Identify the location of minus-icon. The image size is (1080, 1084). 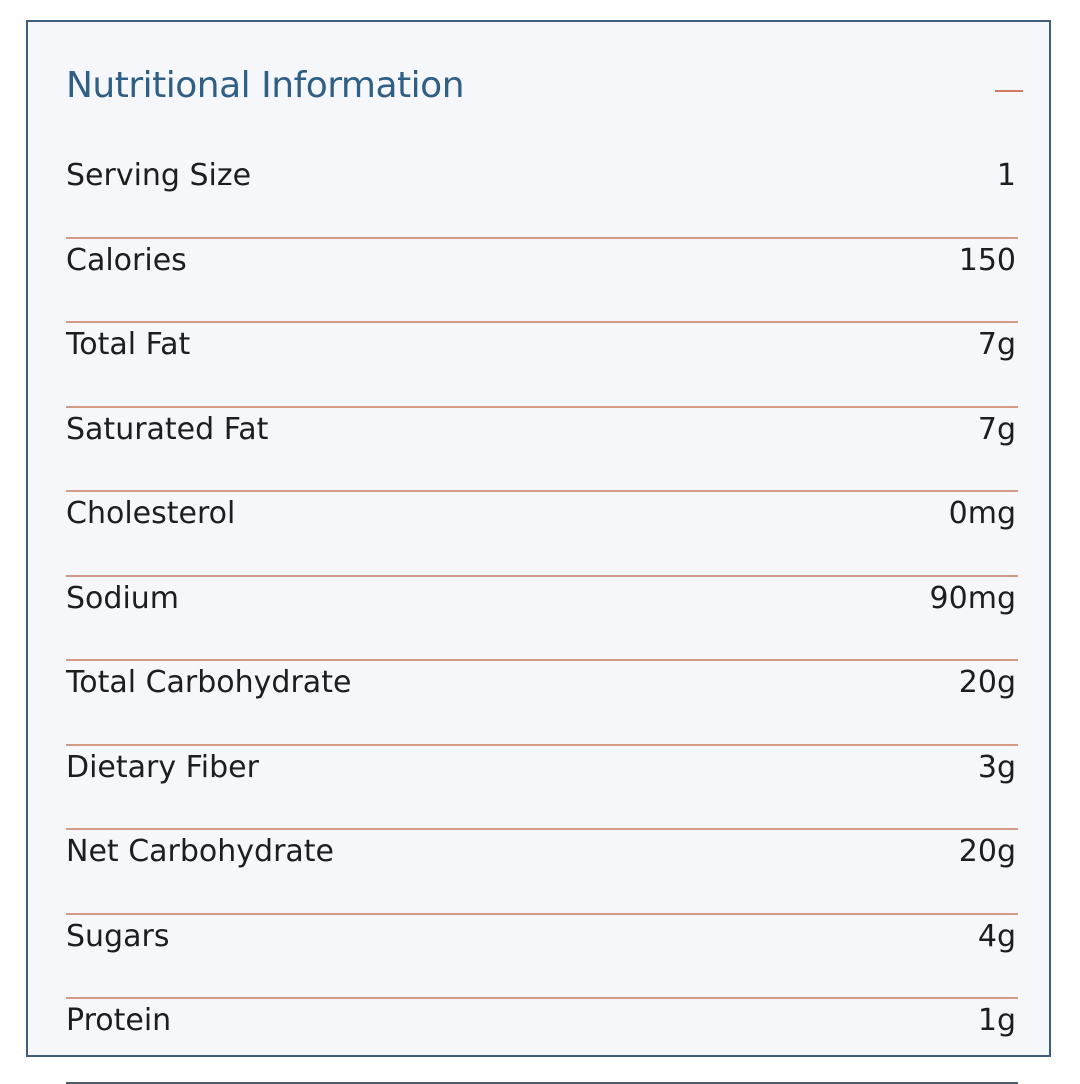
(1009, 91).